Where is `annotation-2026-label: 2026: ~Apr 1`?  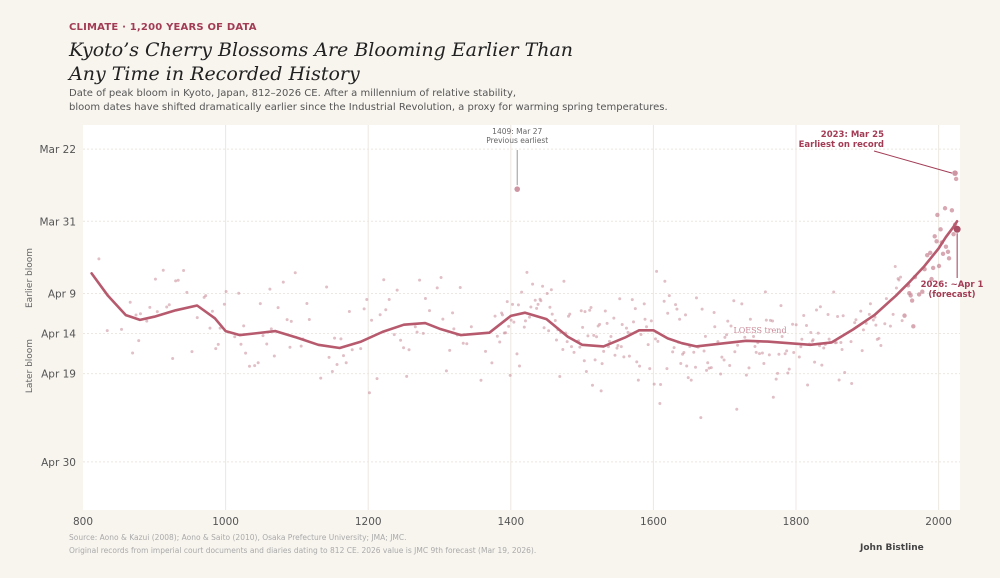
annotation-2026-label: 2026: ~Apr 1 is located at coordinates (952, 285).